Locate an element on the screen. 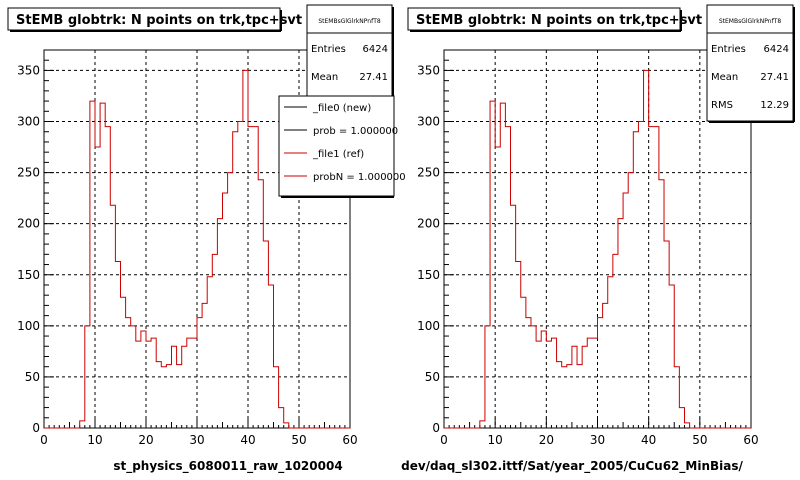 The height and width of the screenshot is (480, 800). legend-entry-label: _file1 (ref) is located at coordinates (338, 154).